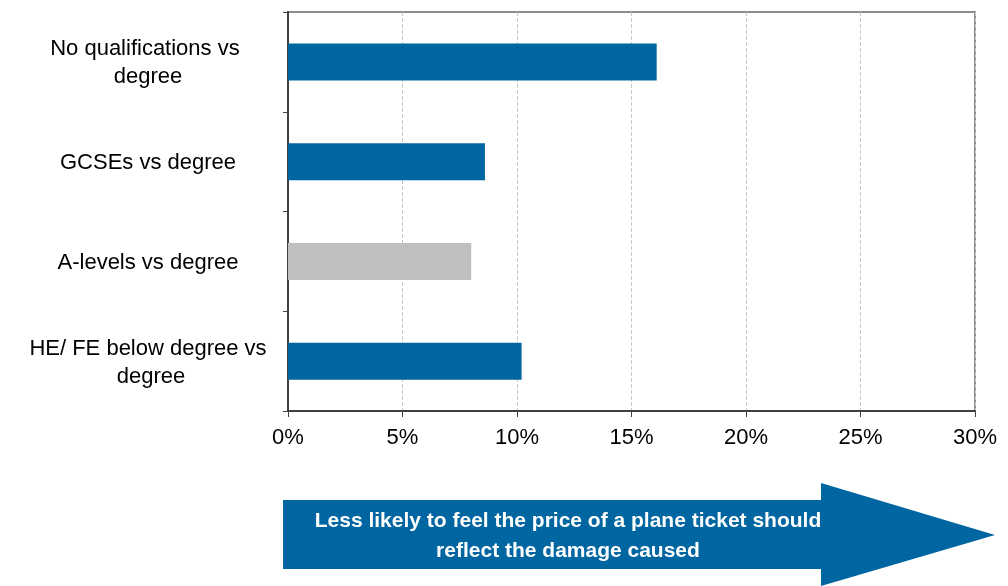 The height and width of the screenshot is (586, 1008). I want to click on x-tick-label: 10%, so click(517, 436).